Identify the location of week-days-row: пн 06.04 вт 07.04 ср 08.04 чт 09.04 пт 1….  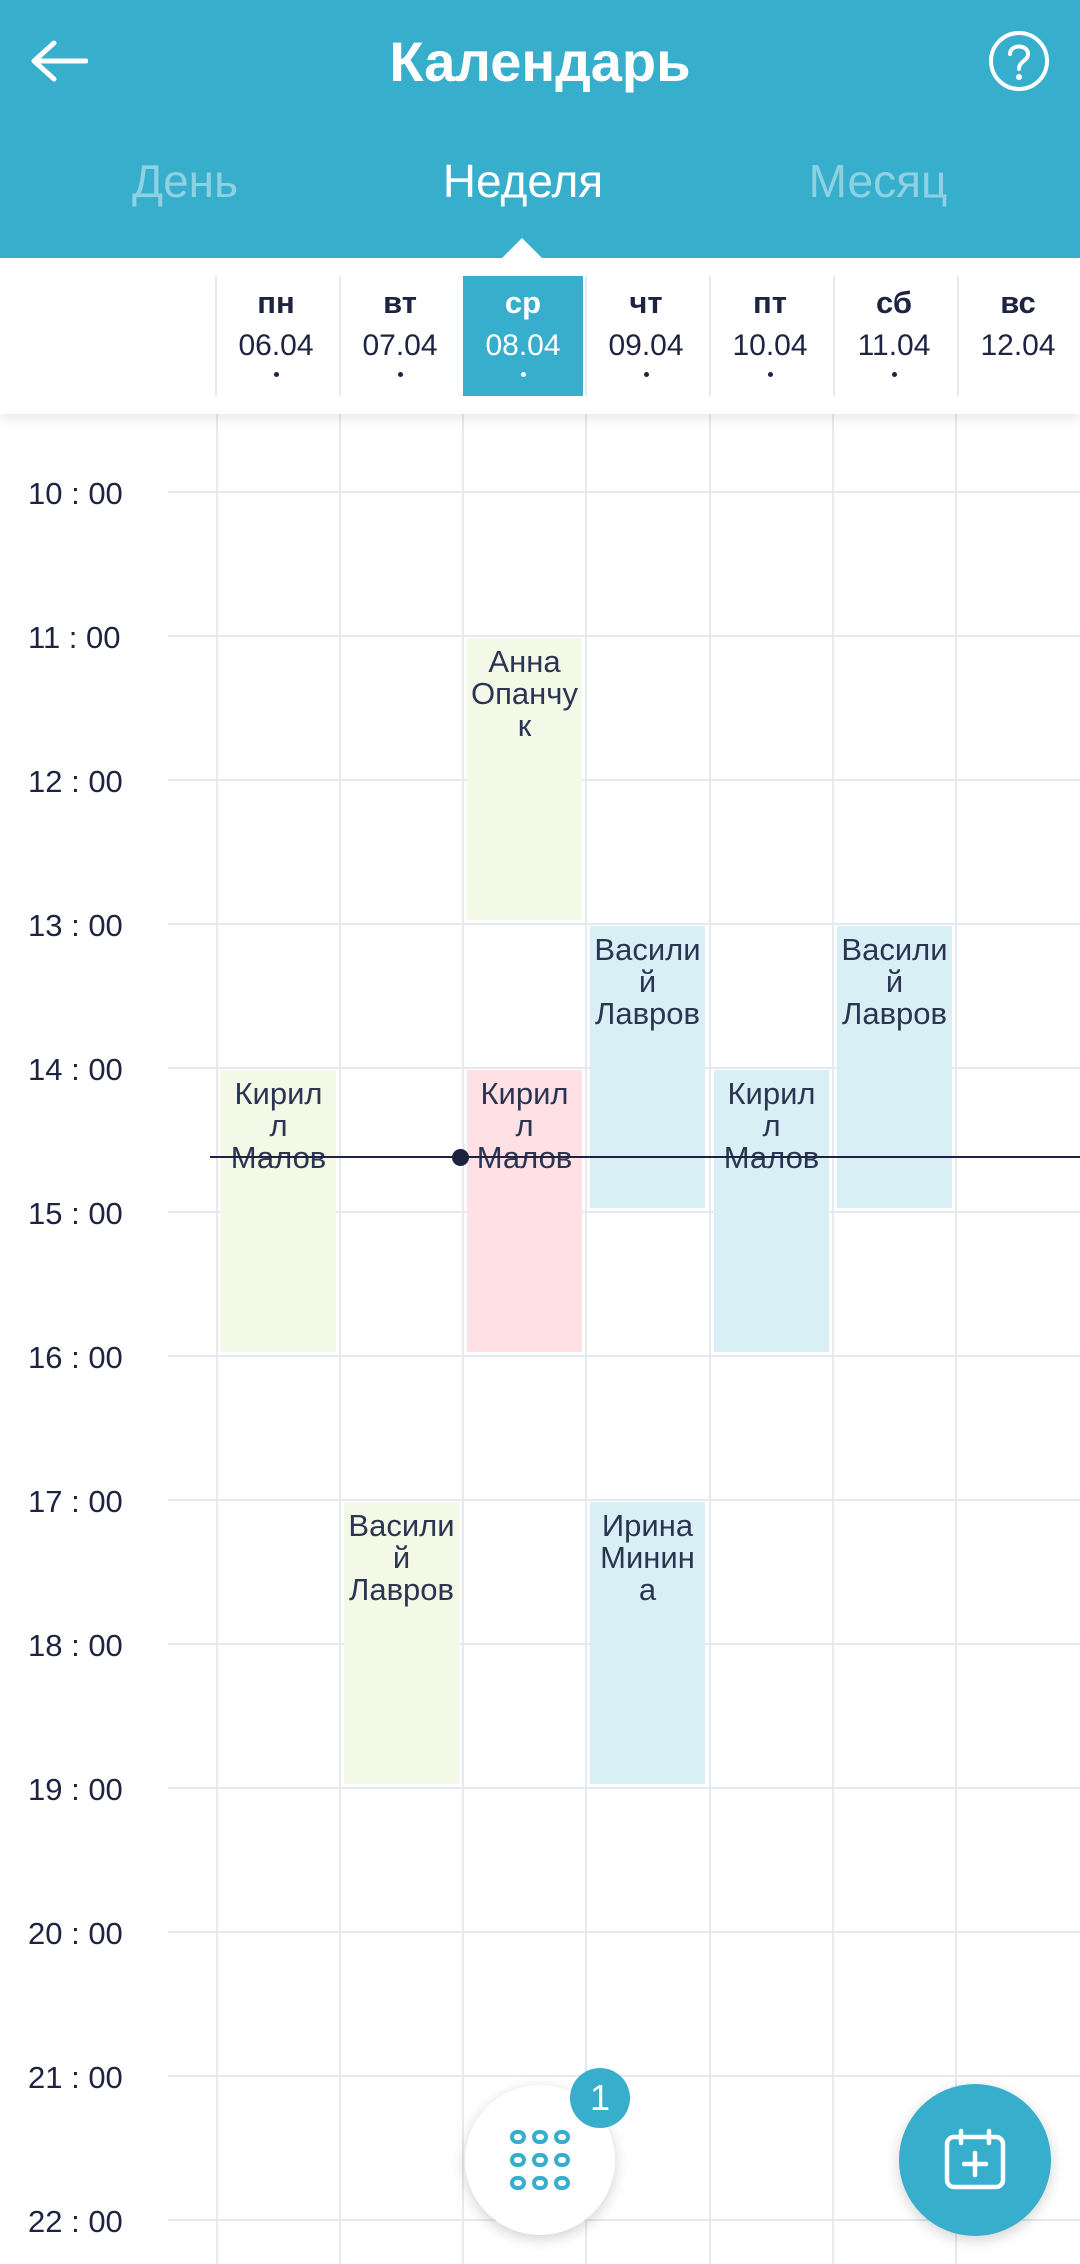
(540, 336).